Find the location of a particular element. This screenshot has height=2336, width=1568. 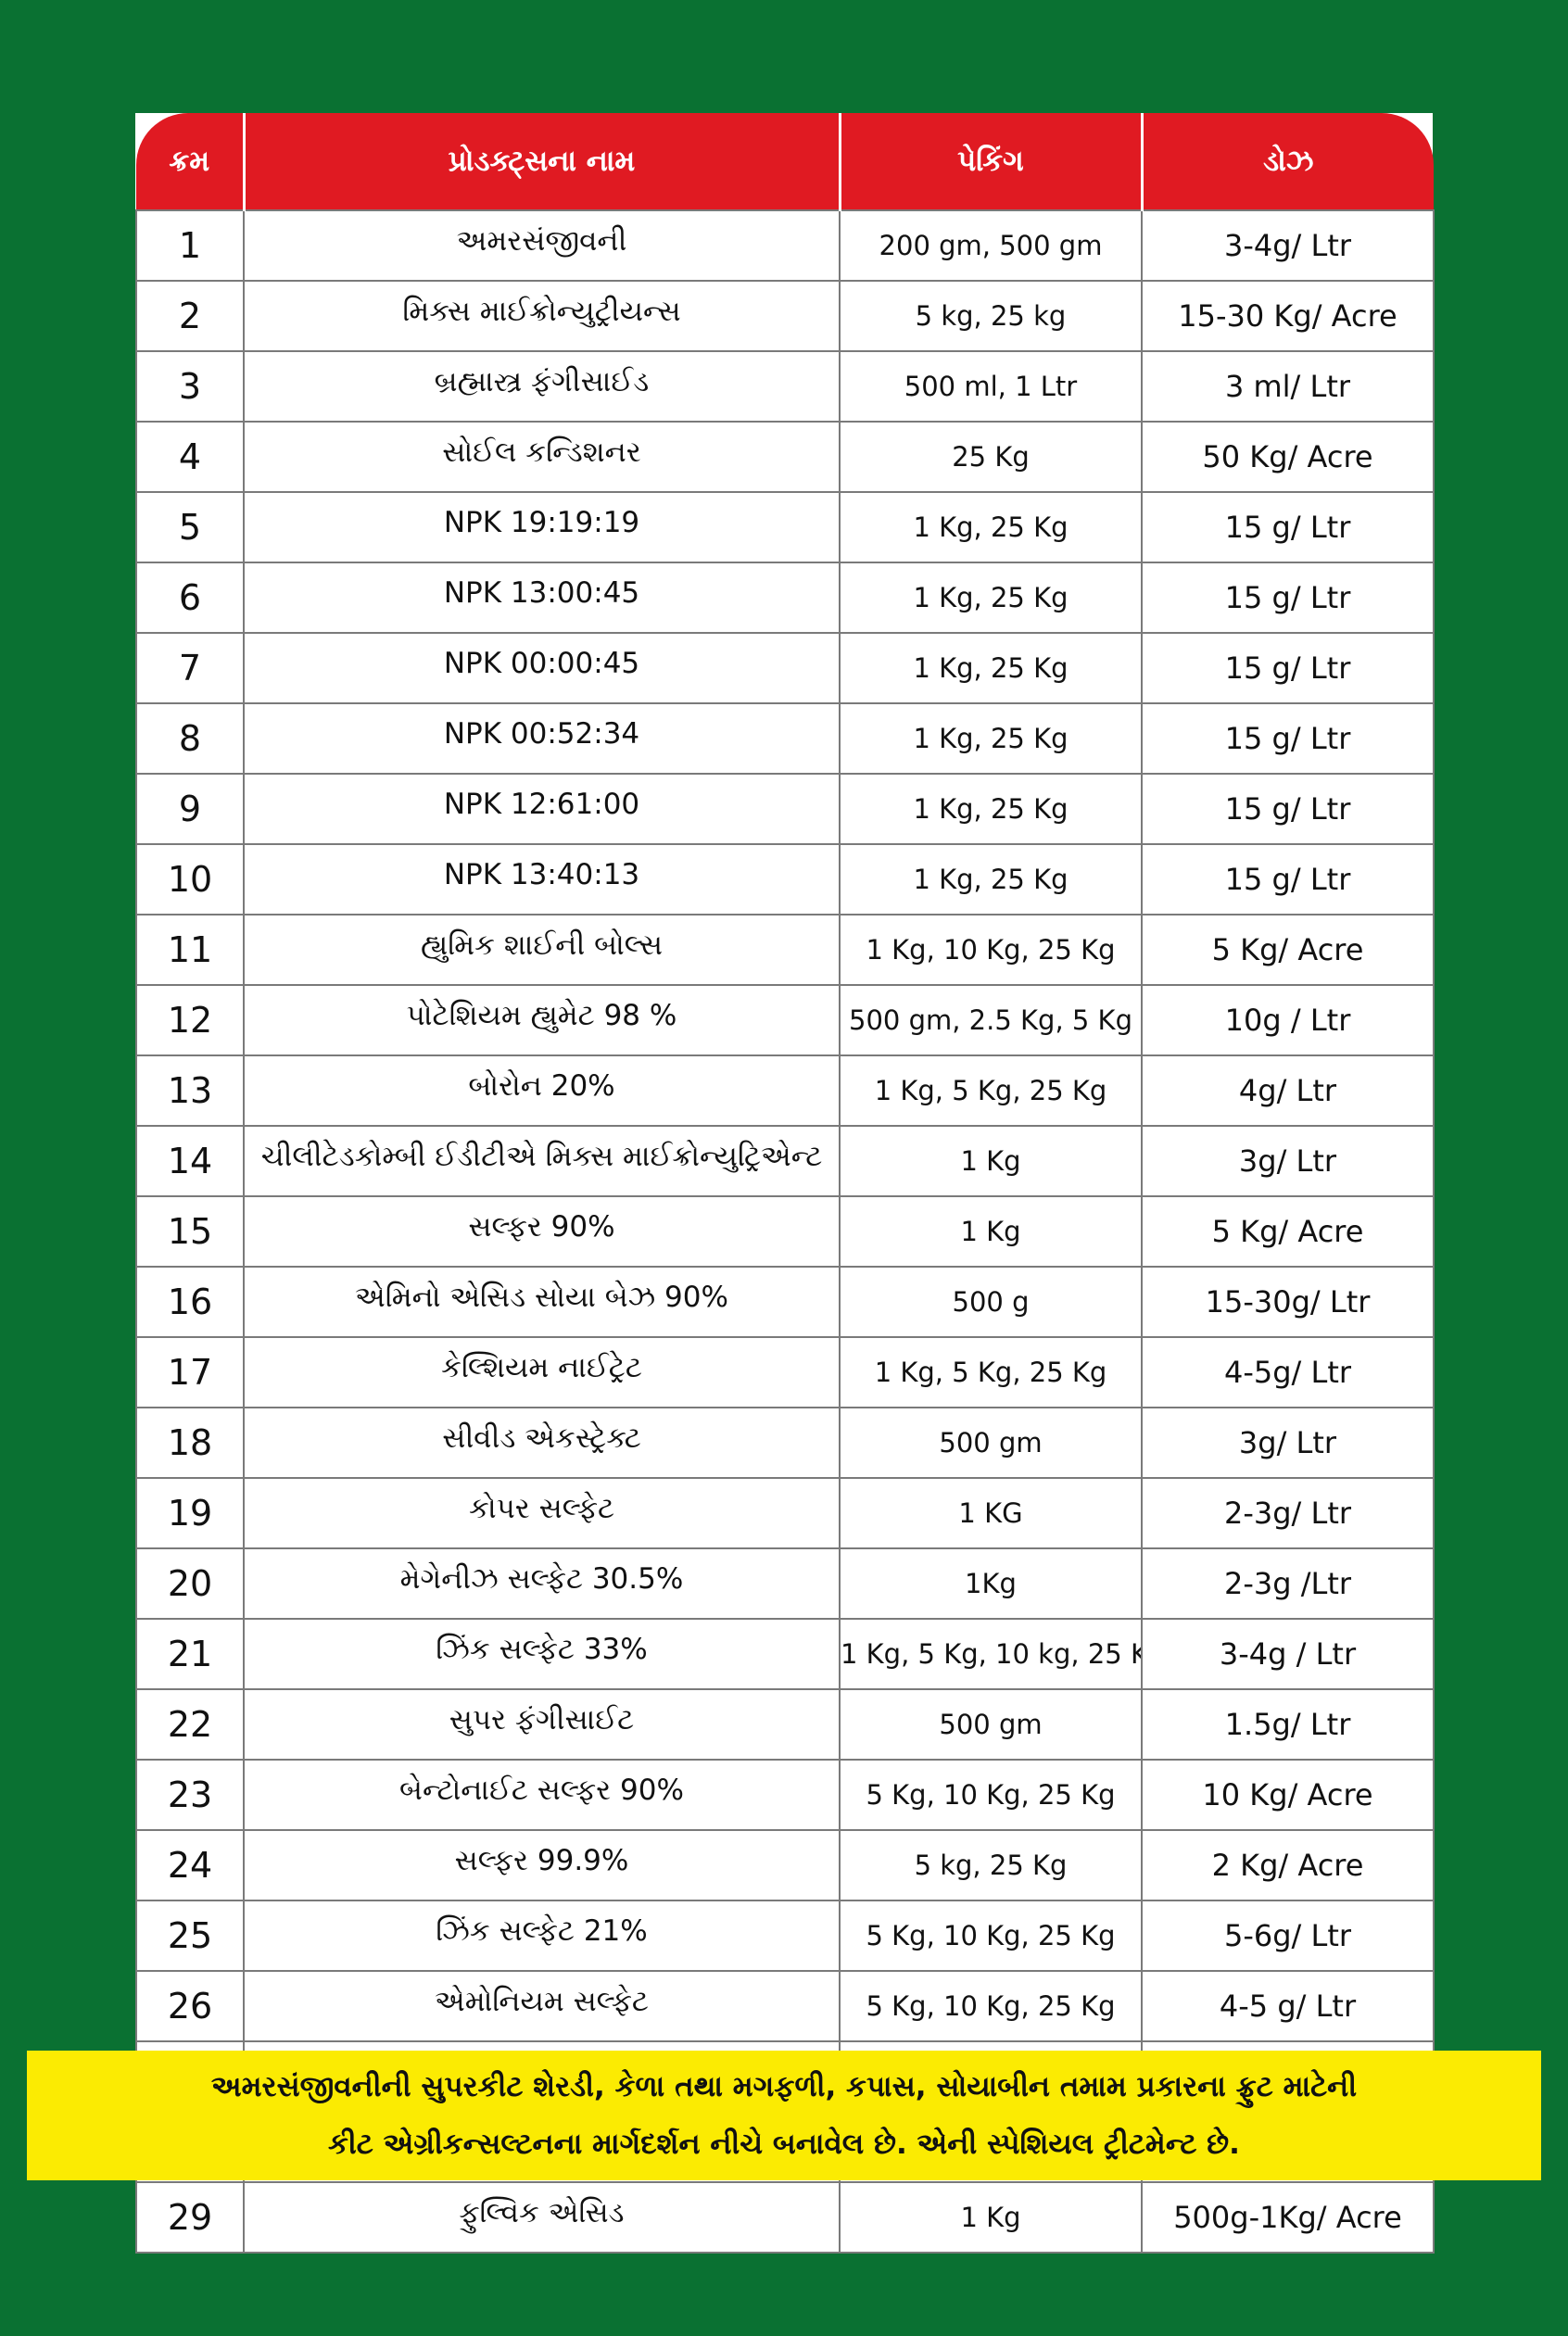

cell-packing: 500 g is located at coordinates (991, 1302).